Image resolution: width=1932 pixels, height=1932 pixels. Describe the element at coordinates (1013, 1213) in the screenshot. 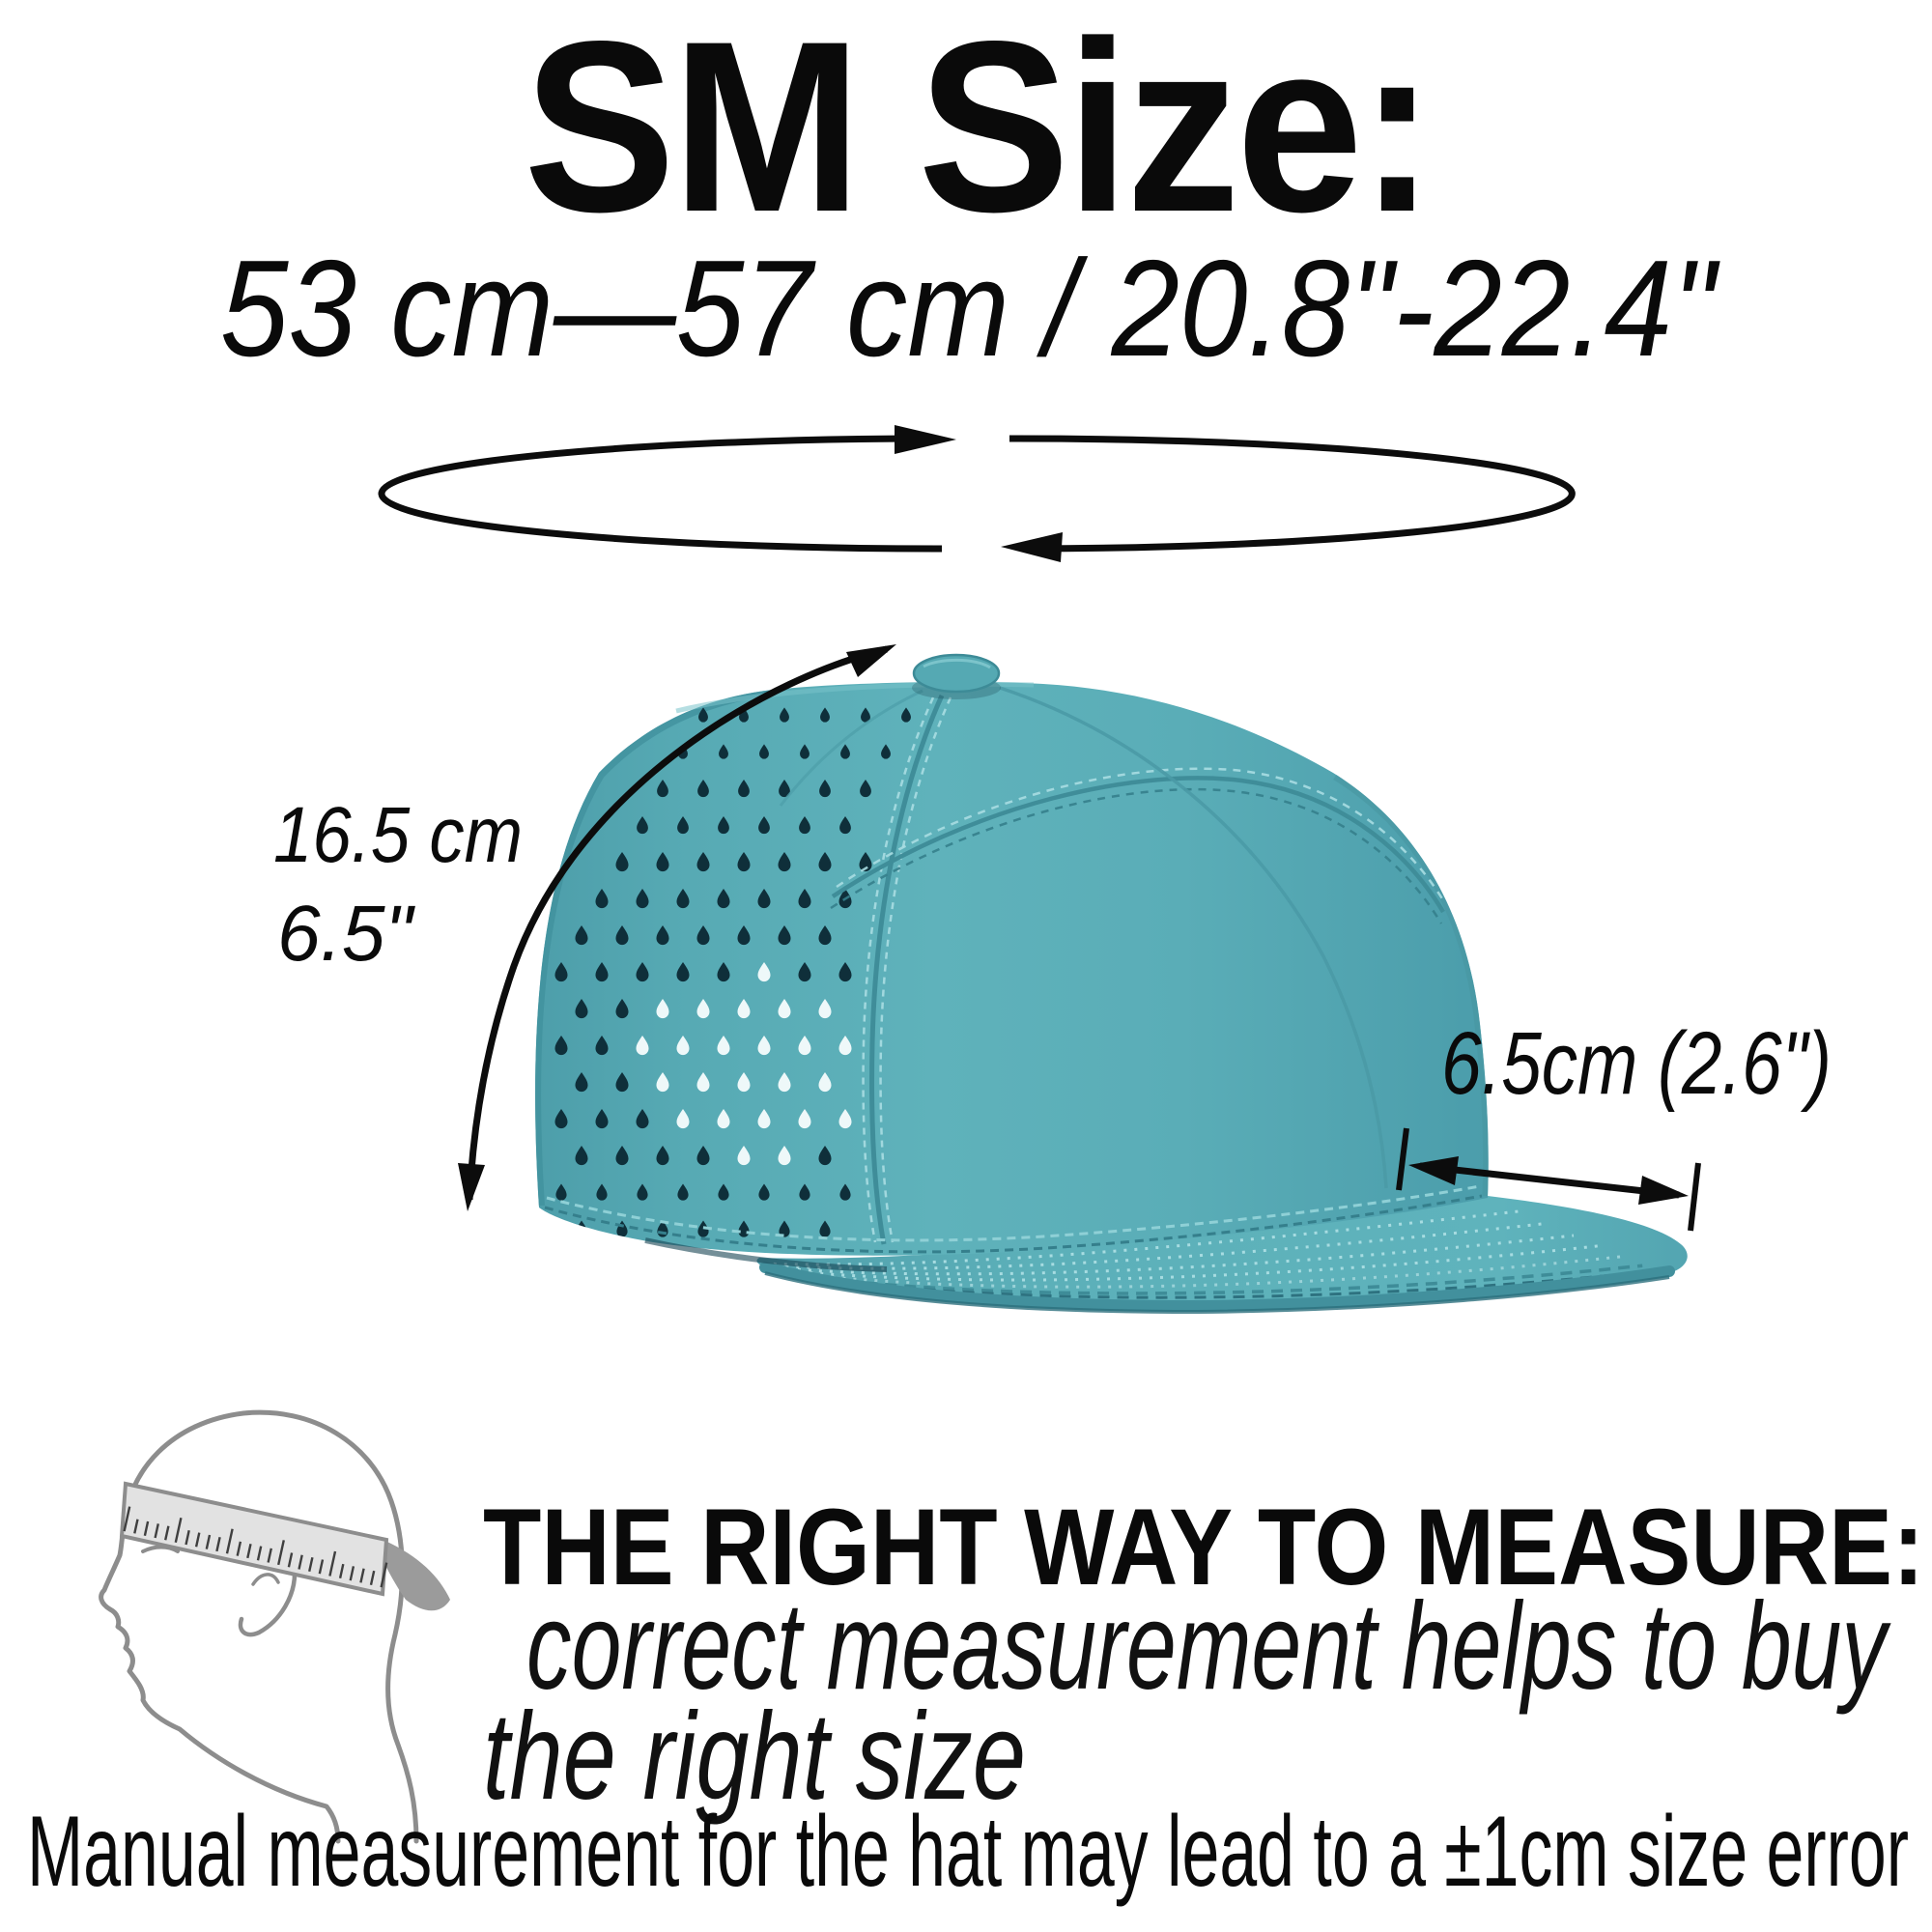

I see `hem-stitch-top` at that location.